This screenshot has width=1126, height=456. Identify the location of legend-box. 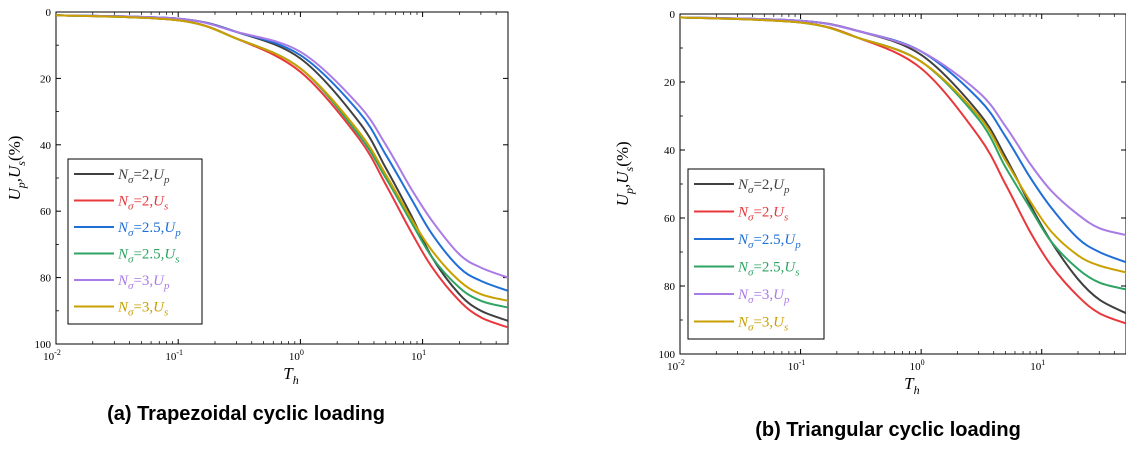
(756, 254).